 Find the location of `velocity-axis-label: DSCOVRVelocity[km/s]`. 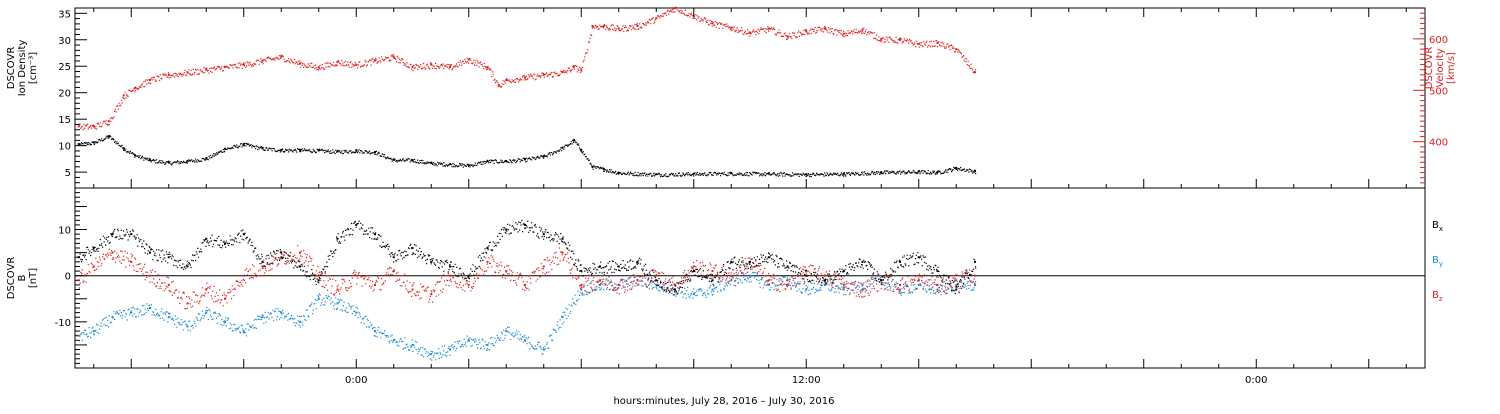

velocity-axis-label: DSCOVRVelocity[km/s] is located at coordinates (1440, 68).